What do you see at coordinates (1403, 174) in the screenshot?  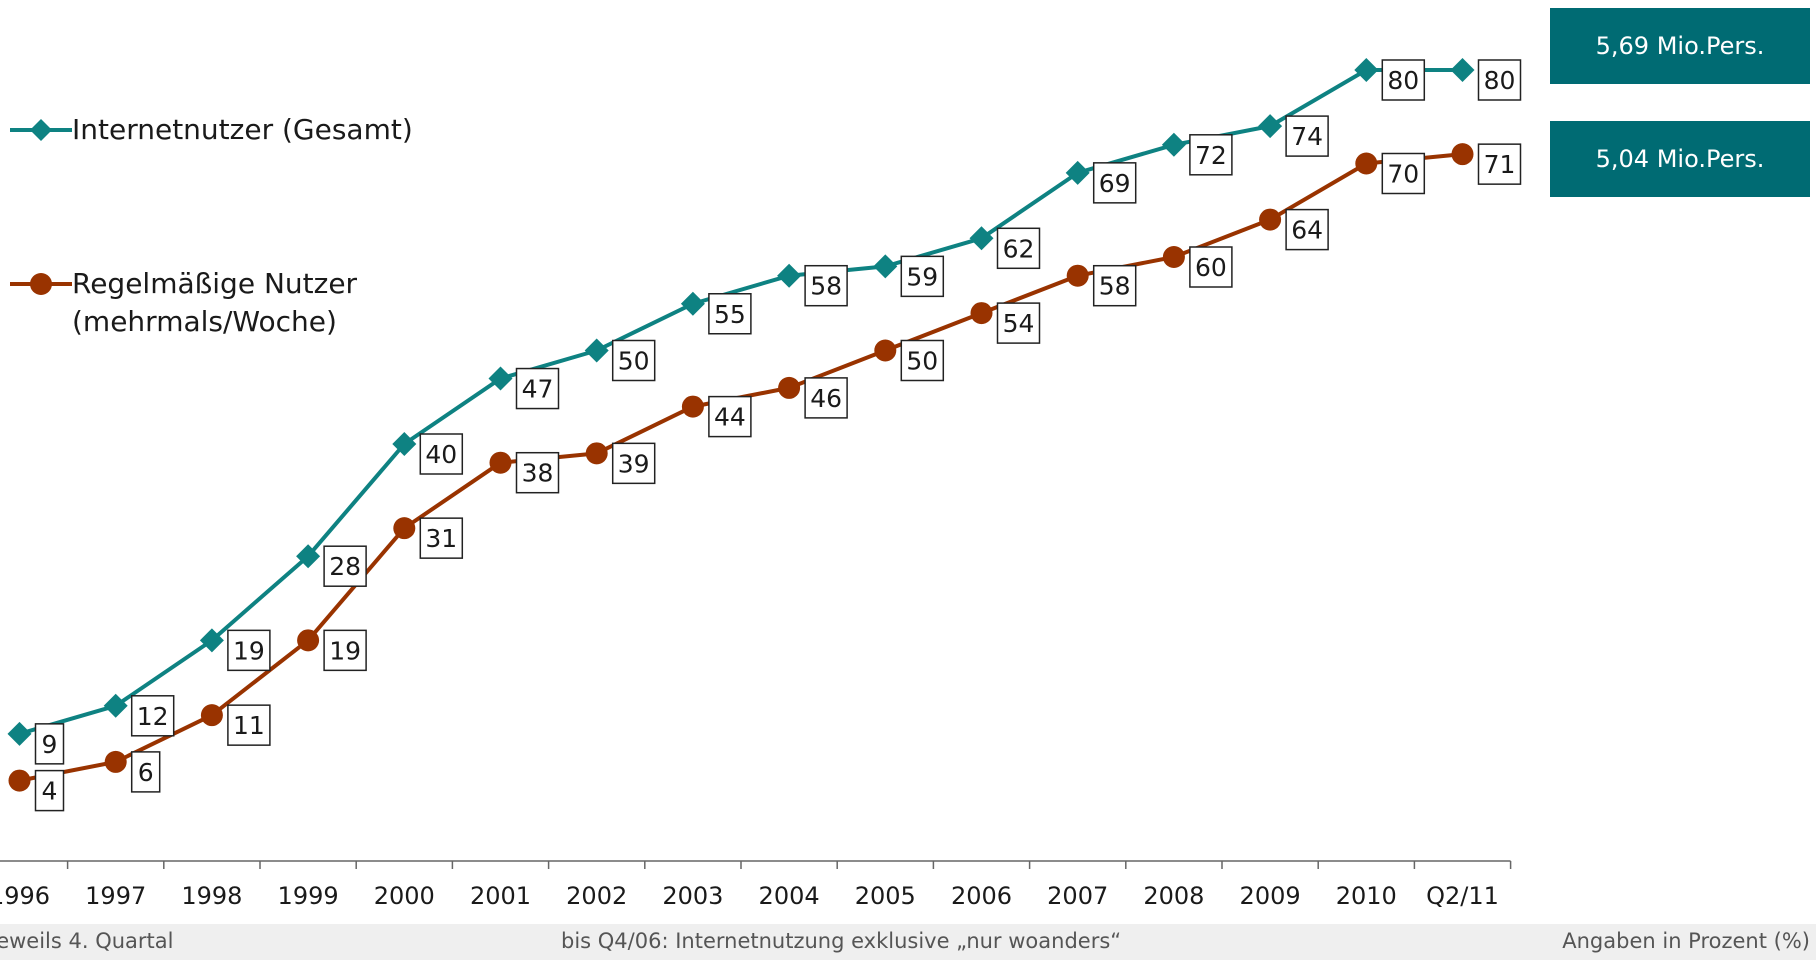 I see `data-label: 70` at bounding box center [1403, 174].